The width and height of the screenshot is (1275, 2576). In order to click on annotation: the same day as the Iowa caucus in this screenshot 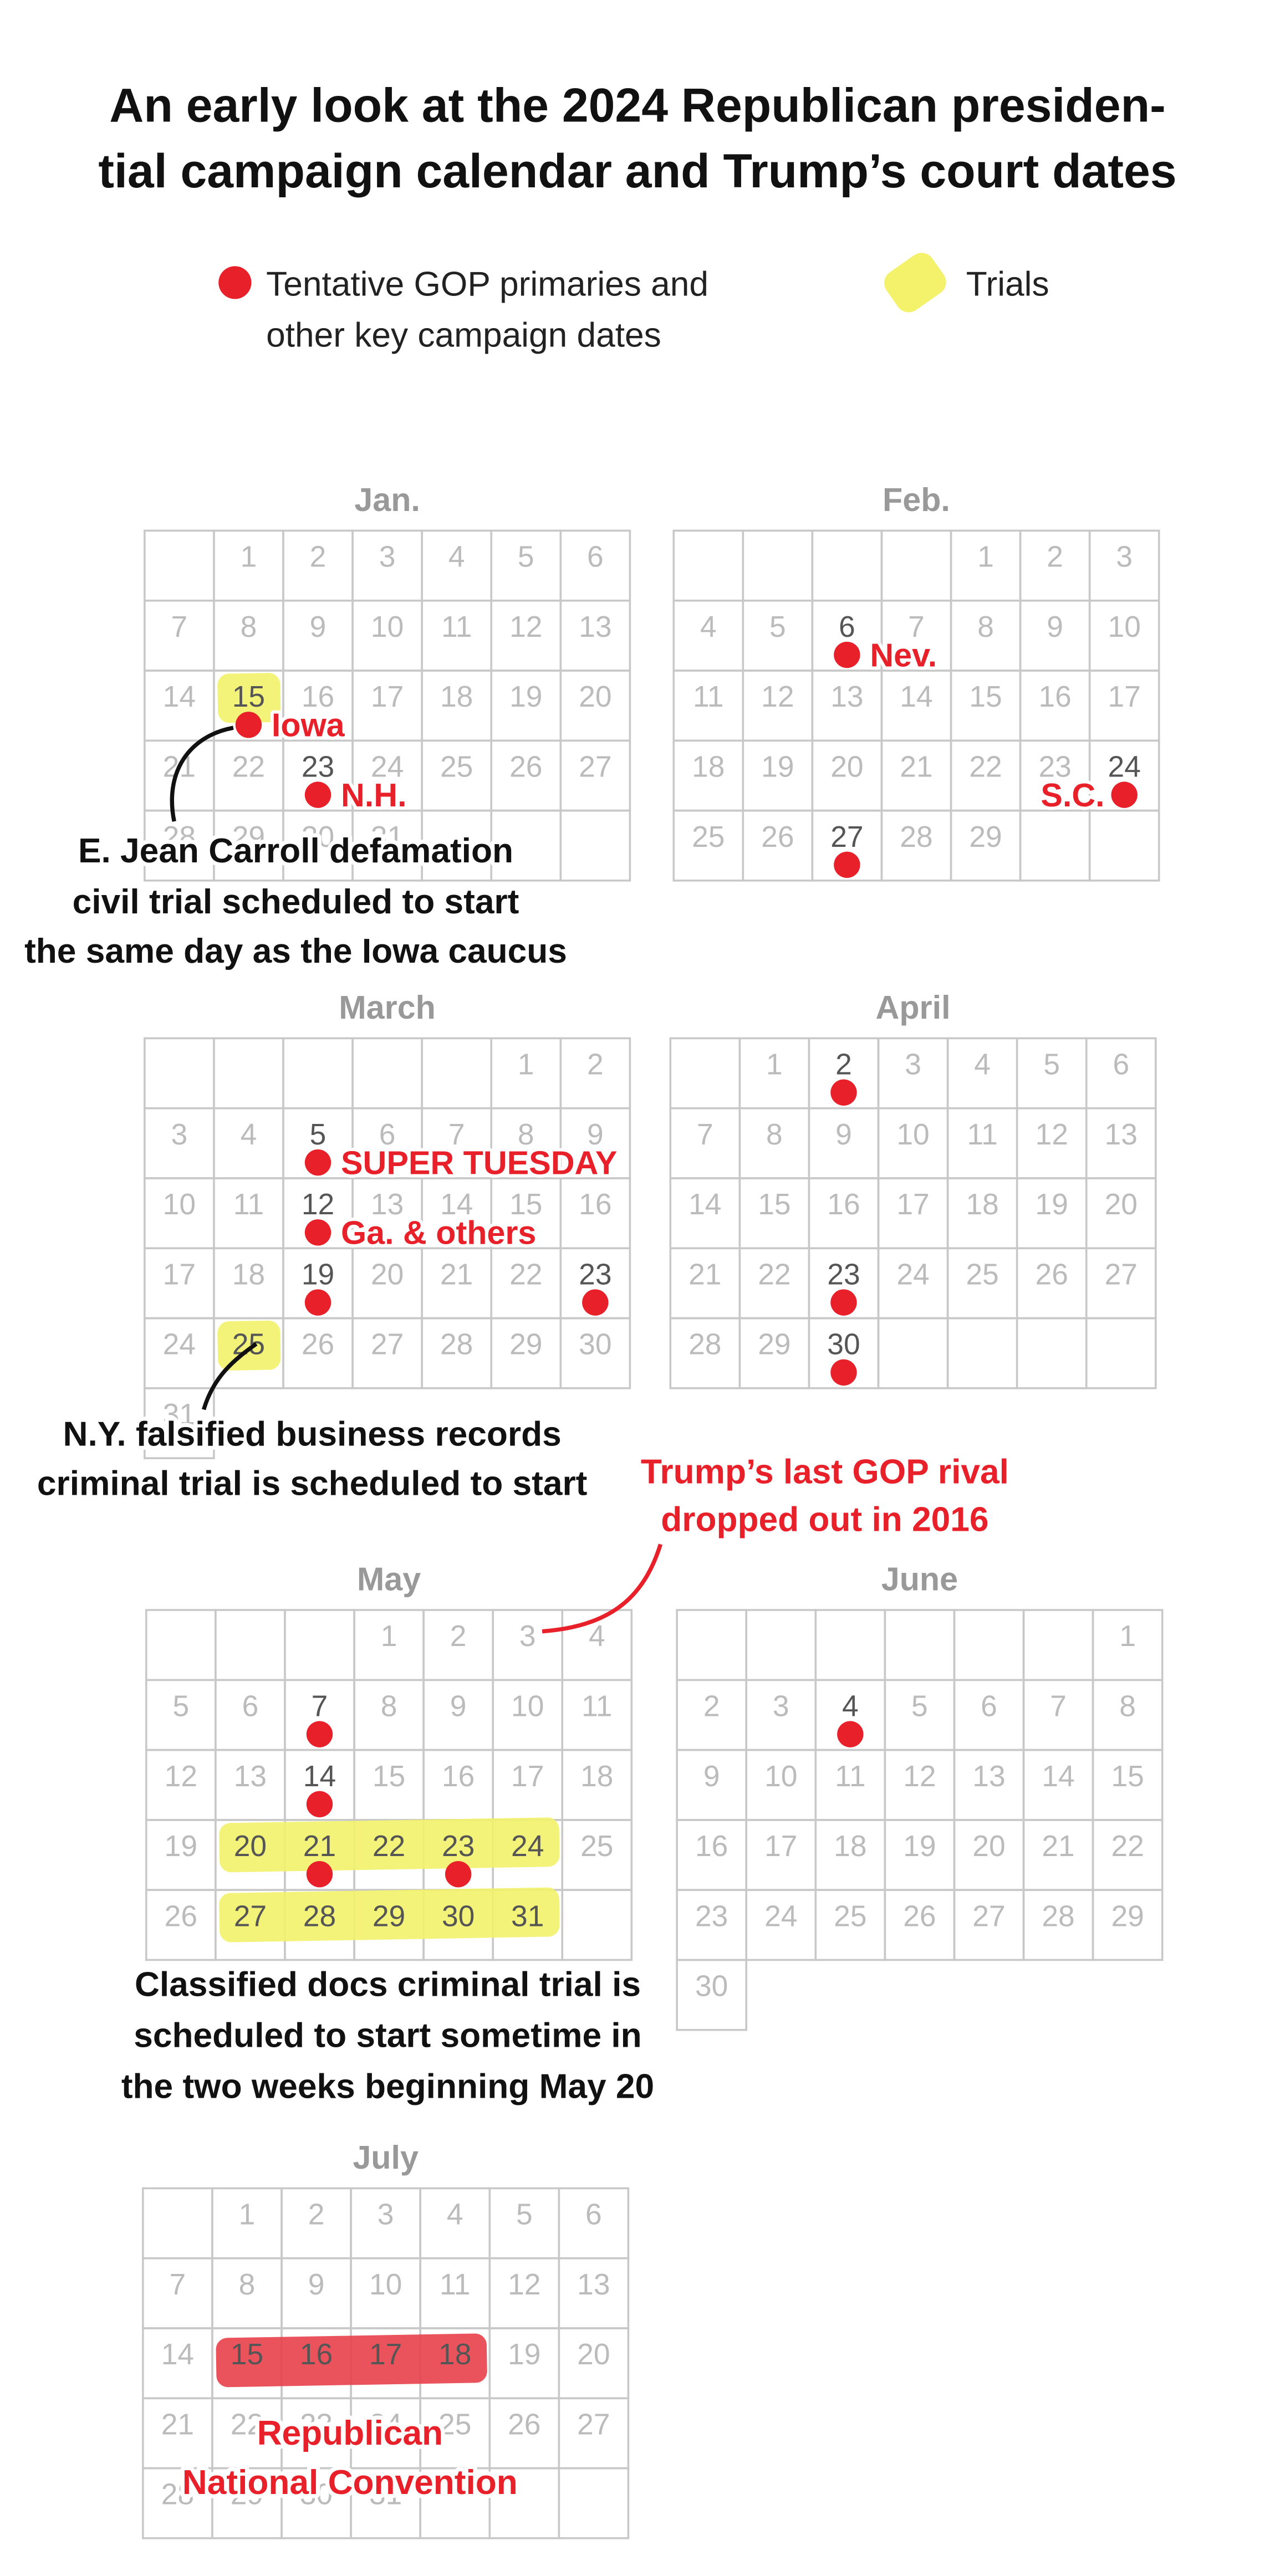, I will do `click(296, 951)`.